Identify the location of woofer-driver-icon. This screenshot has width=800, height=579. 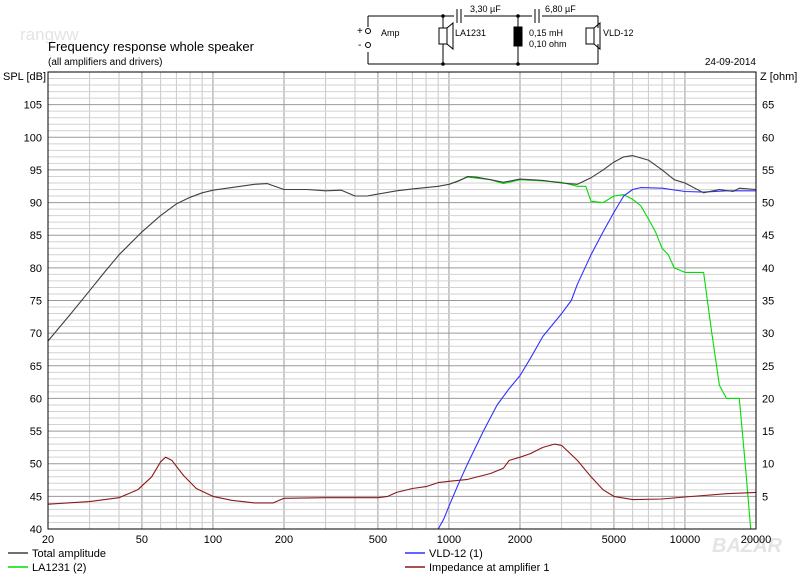
(443, 36).